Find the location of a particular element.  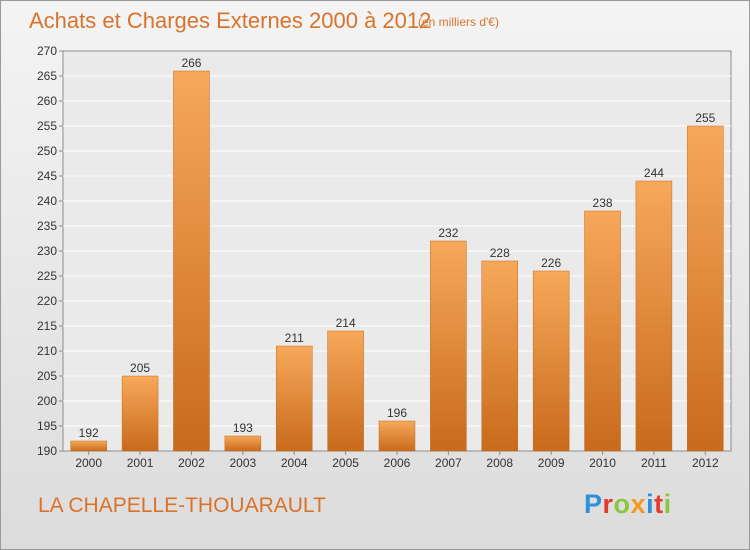

y-tick-label: 230 is located at coordinates (47, 251).